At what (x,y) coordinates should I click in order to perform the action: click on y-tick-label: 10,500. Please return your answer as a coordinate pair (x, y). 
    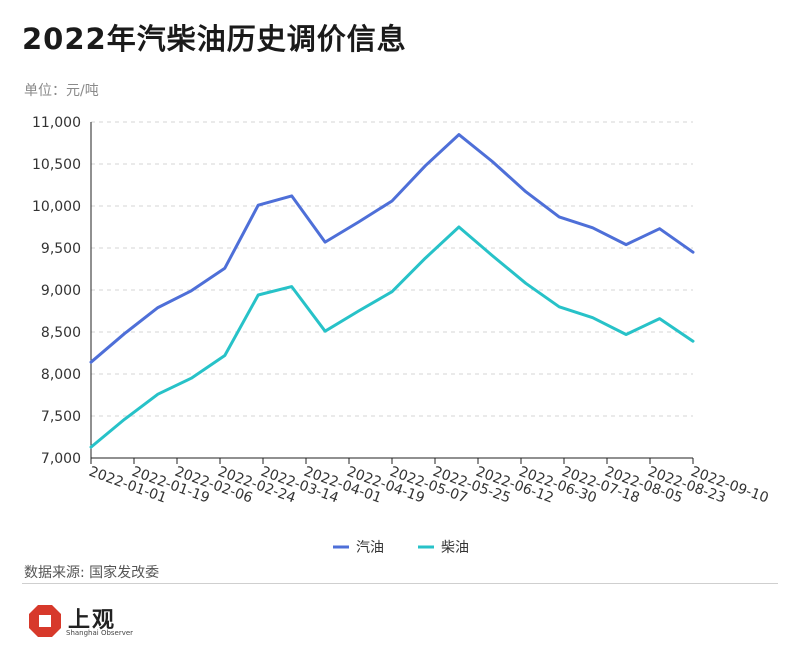
    Looking at the image, I should click on (56, 165).